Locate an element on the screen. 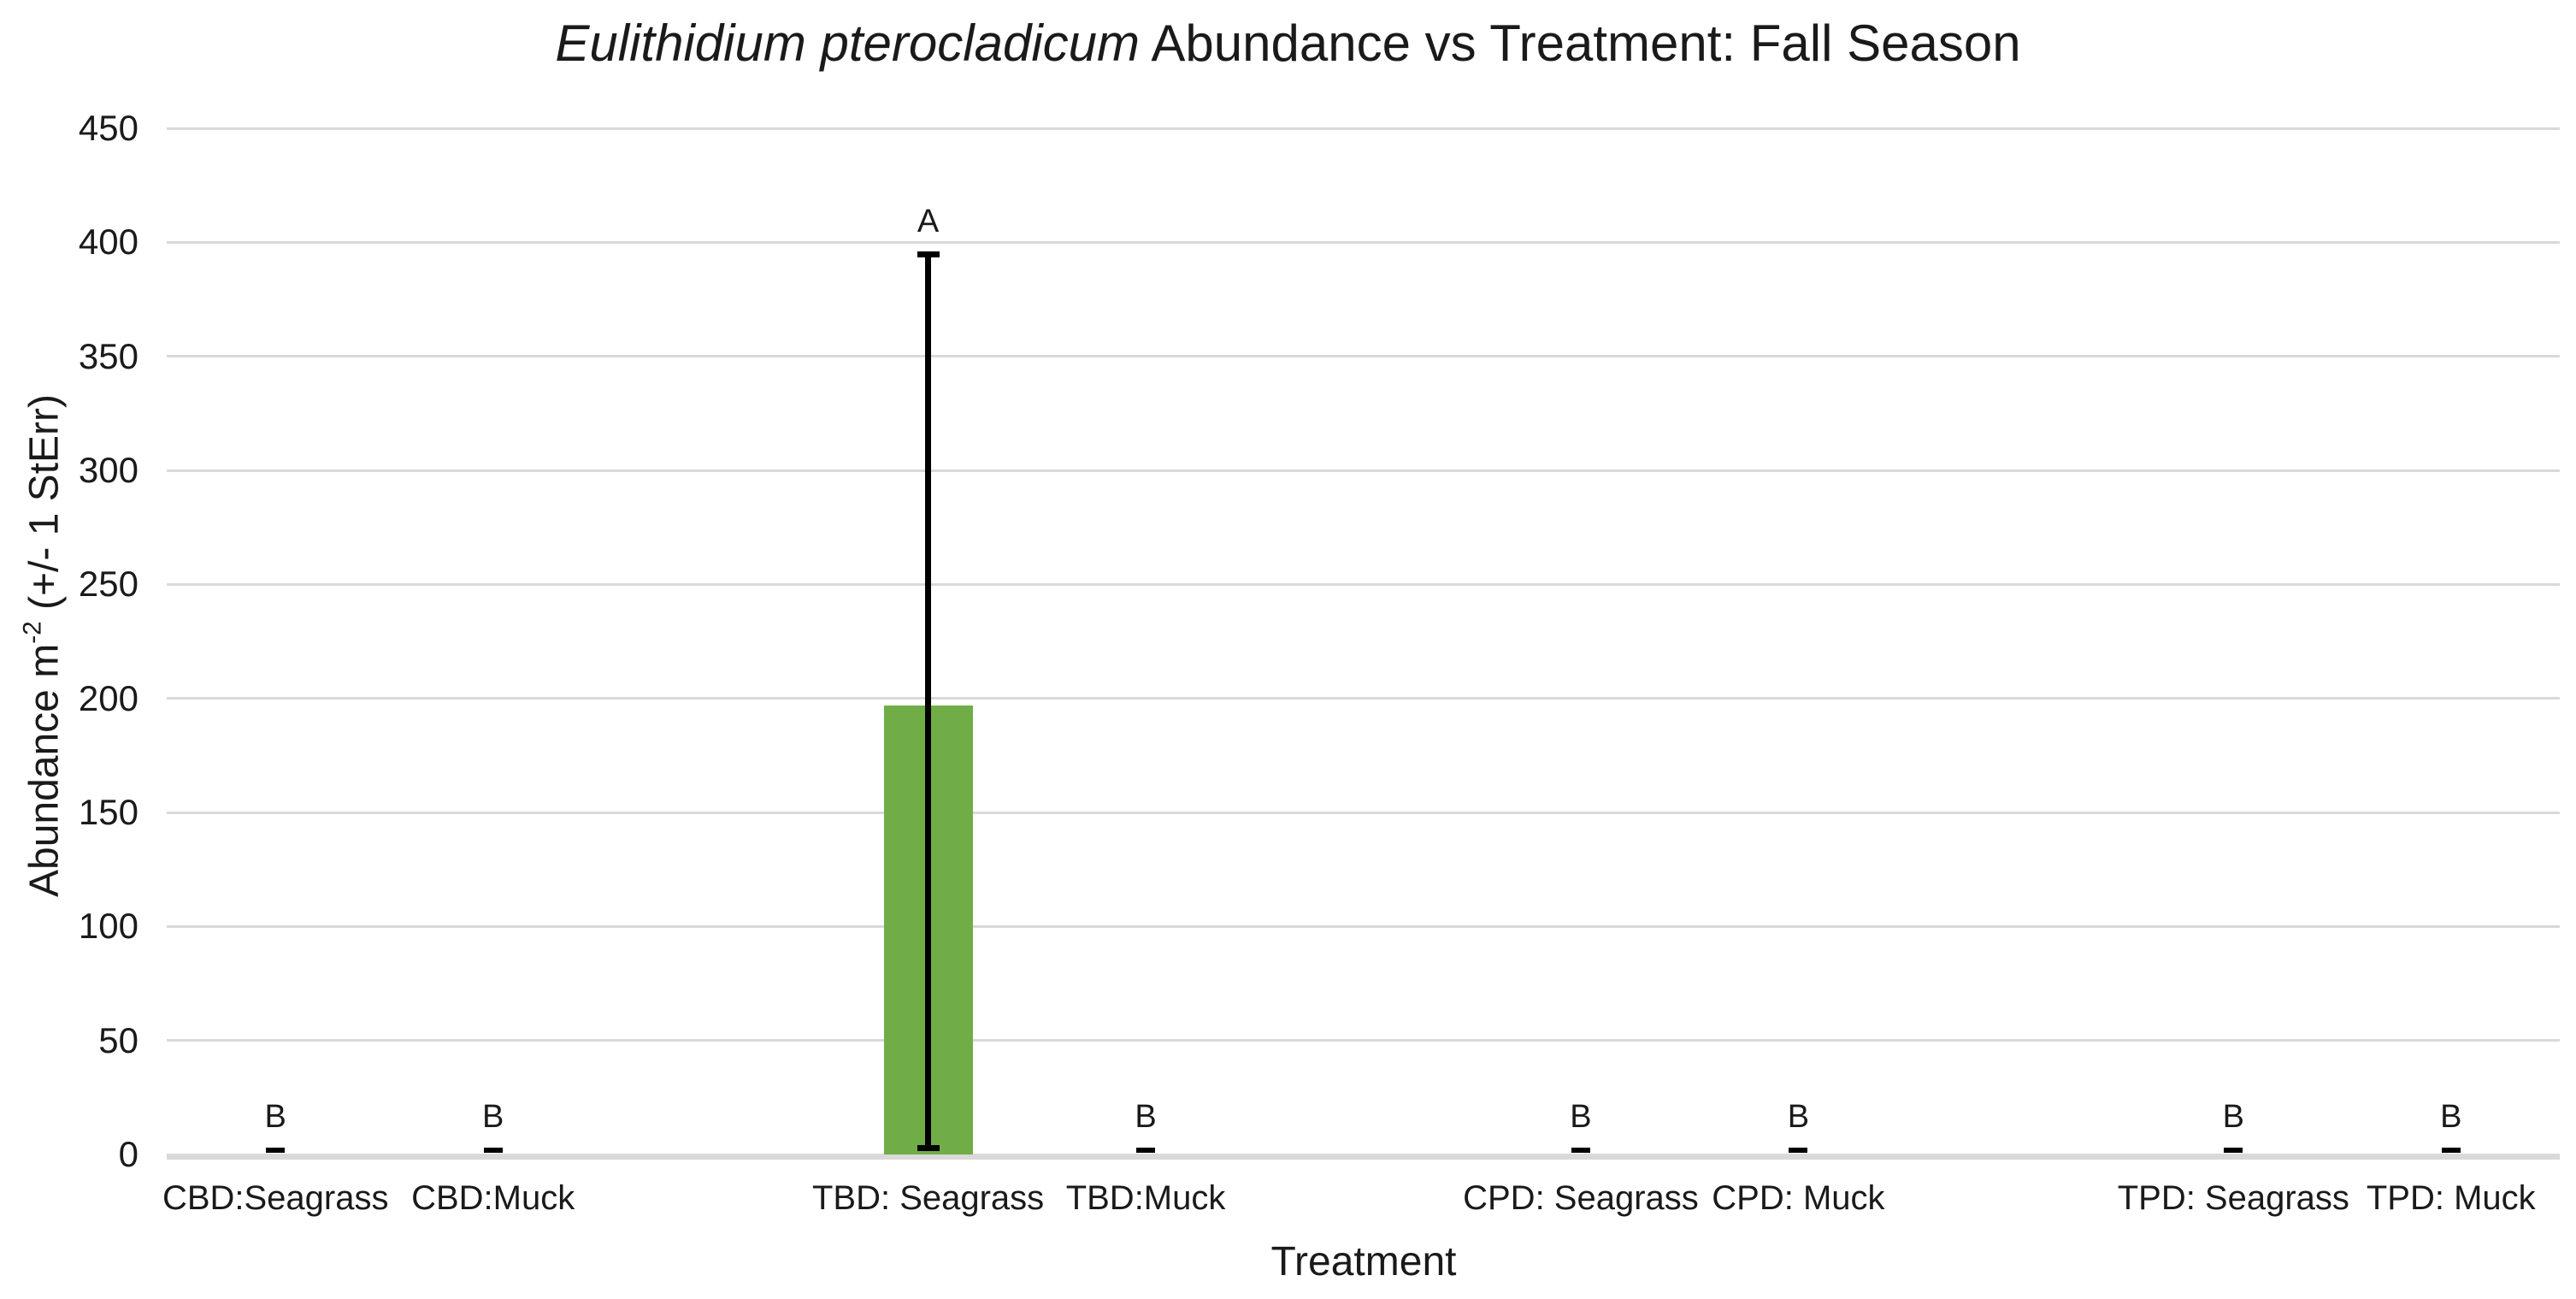 This screenshot has height=1299, width=2576. error-bar-line is located at coordinates (928, 702).